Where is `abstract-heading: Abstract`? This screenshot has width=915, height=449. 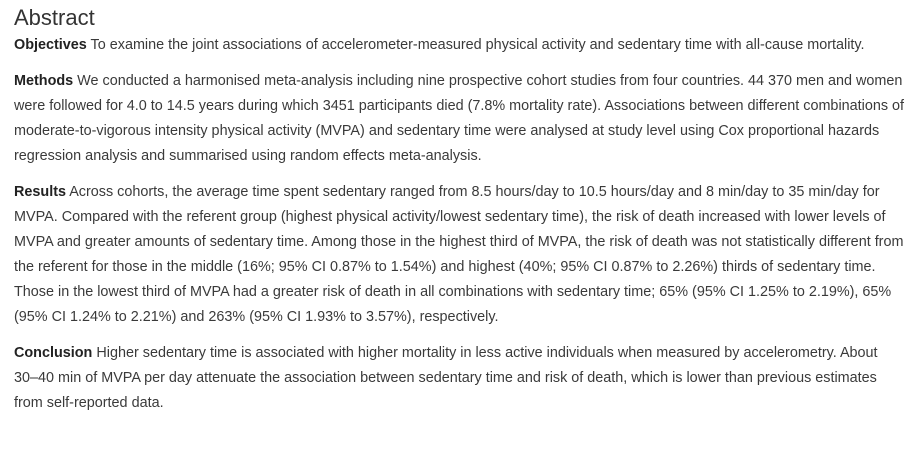
abstract-heading: Abstract is located at coordinates (54, 17).